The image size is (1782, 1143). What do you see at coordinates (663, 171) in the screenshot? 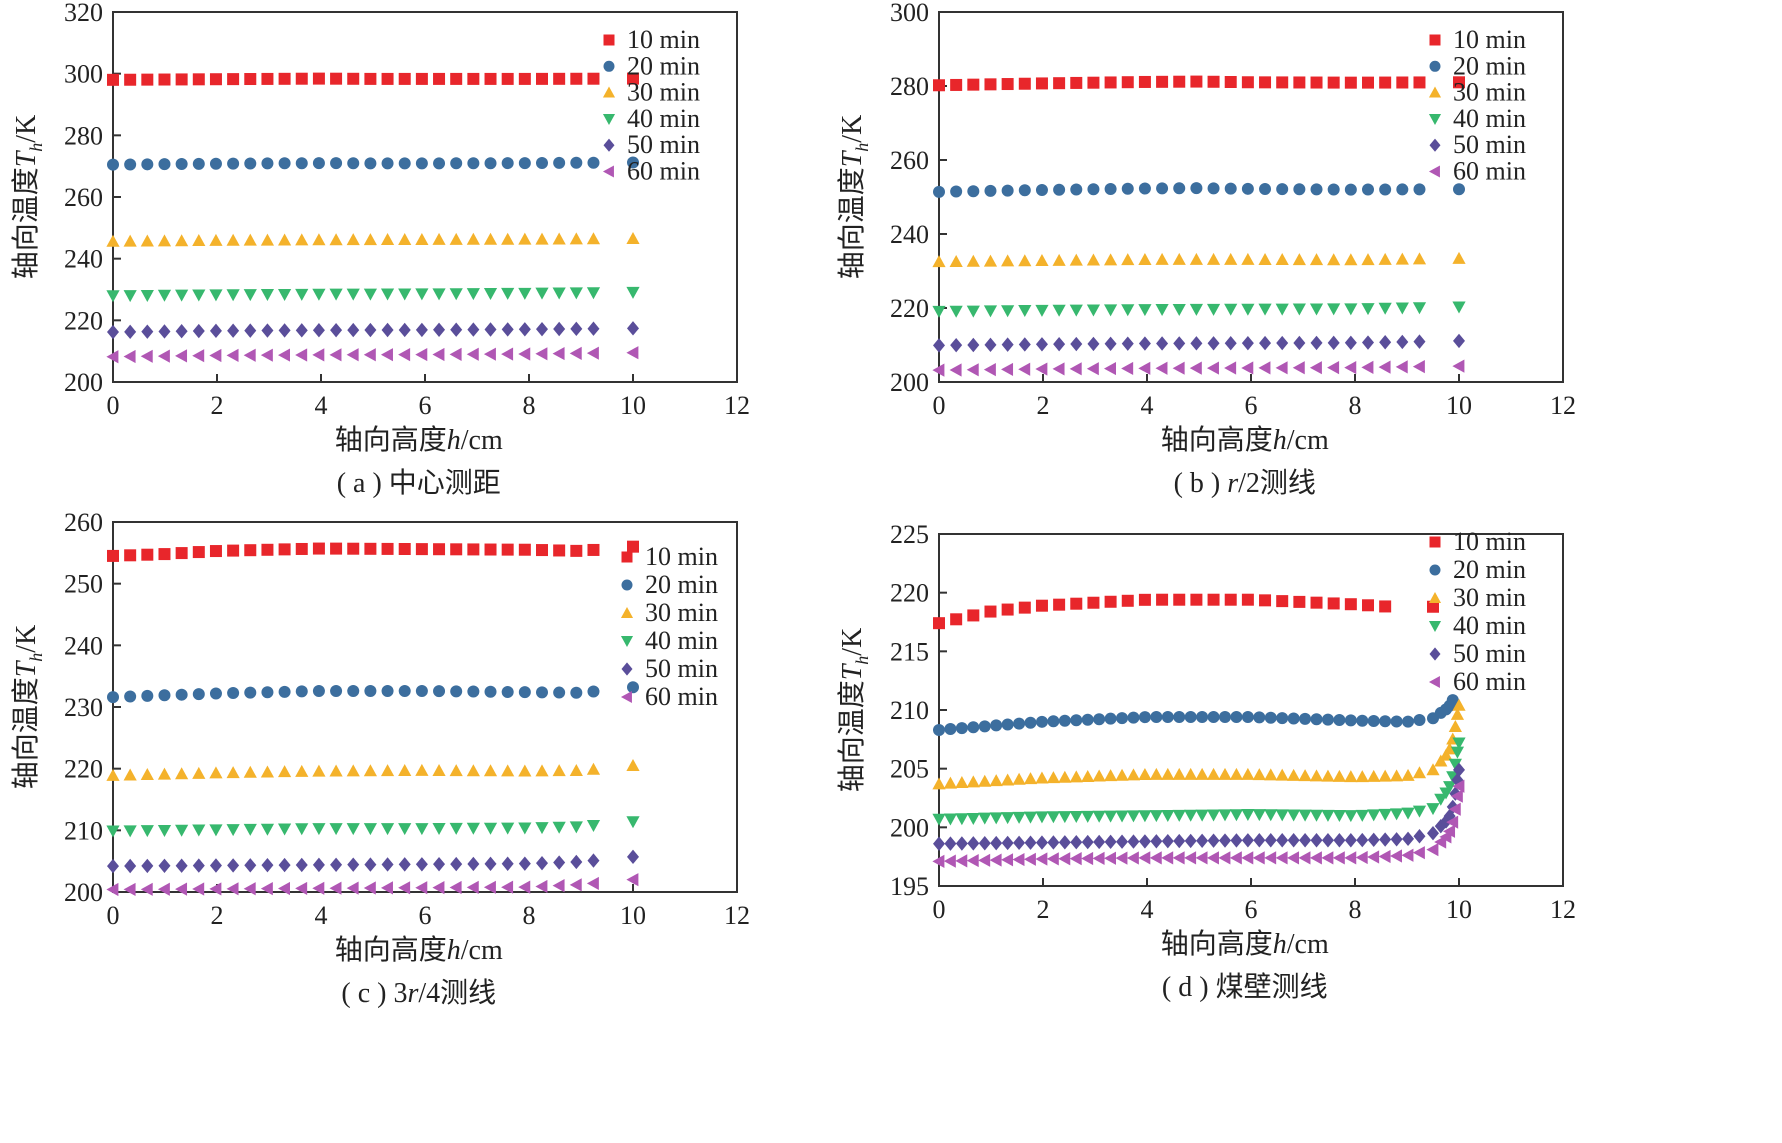
I see `legend-label: 60 min` at bounding box center [663, 171].